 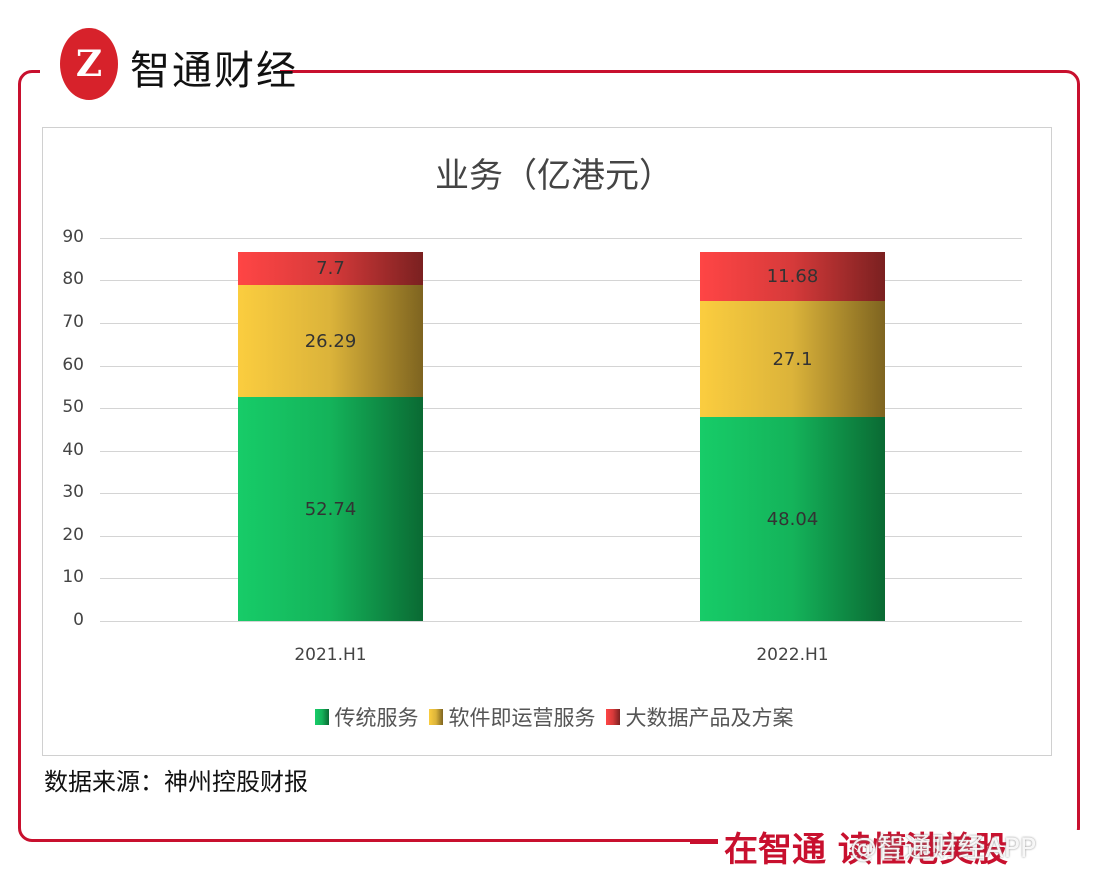 I want to click on y-tick: 50, so click(x=73, y=407).